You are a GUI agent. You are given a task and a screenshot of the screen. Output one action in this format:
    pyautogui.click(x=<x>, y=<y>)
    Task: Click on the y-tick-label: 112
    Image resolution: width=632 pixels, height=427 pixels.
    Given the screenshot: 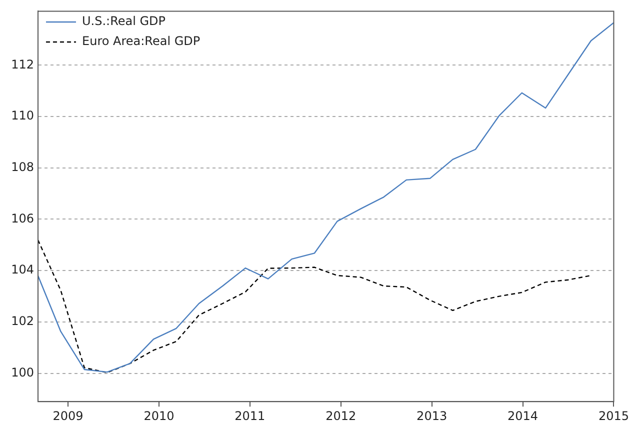 What is the action you would take?
    pyautogui.click(x=22, y=64)
    